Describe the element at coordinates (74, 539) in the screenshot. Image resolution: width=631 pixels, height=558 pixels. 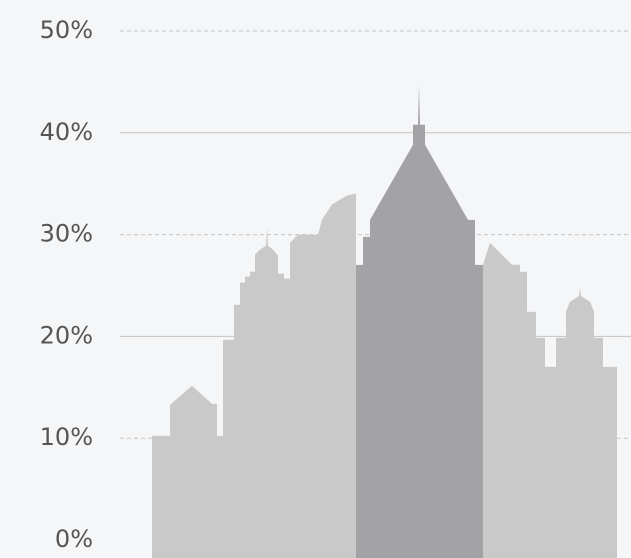
I see `y-tick-label: 0%` at that location.